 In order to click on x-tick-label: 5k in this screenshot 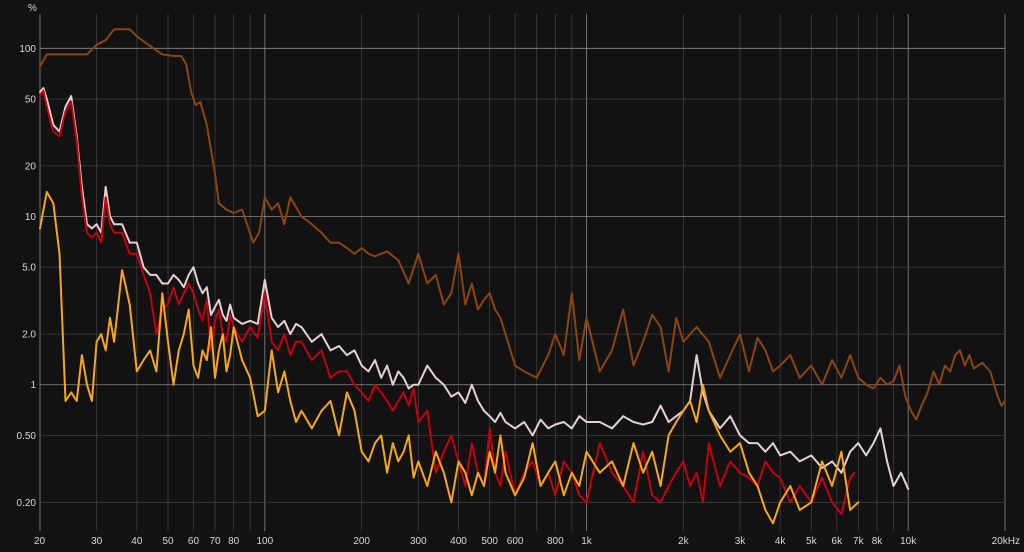, I will do `click(812, 541)`.